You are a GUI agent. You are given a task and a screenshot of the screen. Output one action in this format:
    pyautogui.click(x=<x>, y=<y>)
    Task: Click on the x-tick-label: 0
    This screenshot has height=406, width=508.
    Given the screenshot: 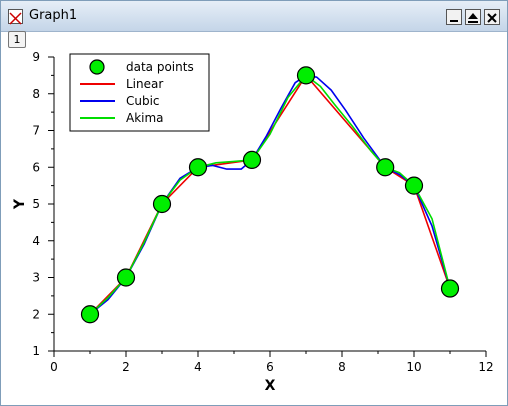 What is the action you would take?
    pyautogui.click(x=54, y=367)
    